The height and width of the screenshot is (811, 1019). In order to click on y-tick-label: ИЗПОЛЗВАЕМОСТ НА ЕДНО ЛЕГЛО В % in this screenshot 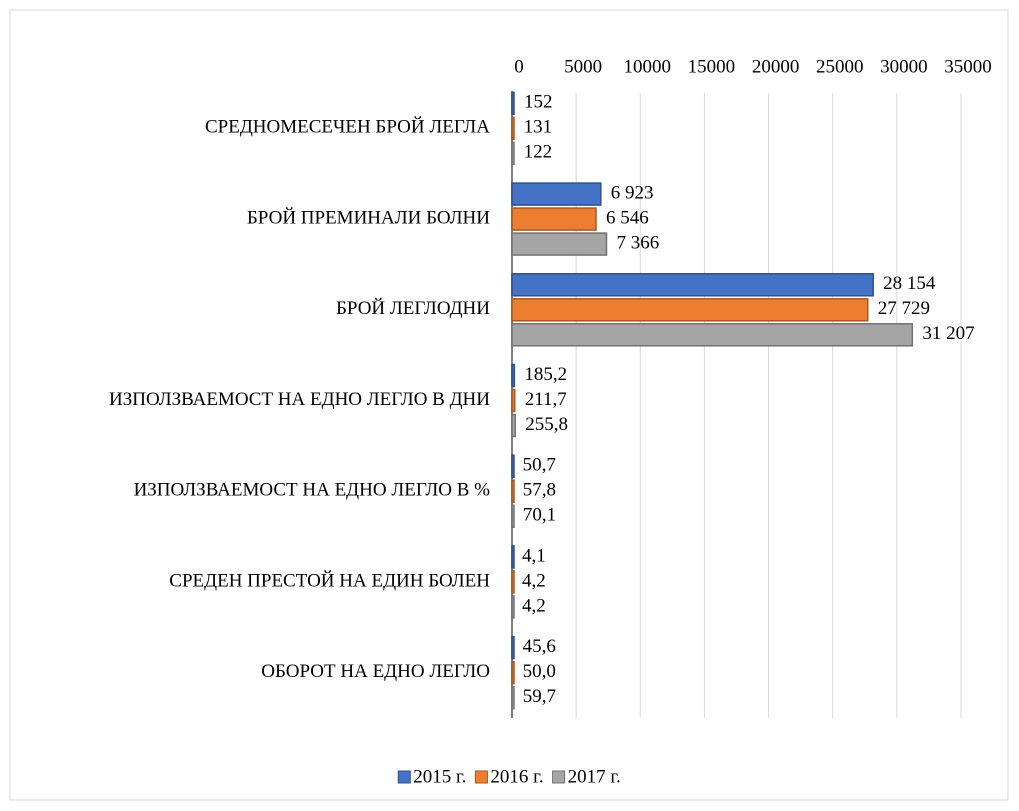, I will do `click(312, 490)`.